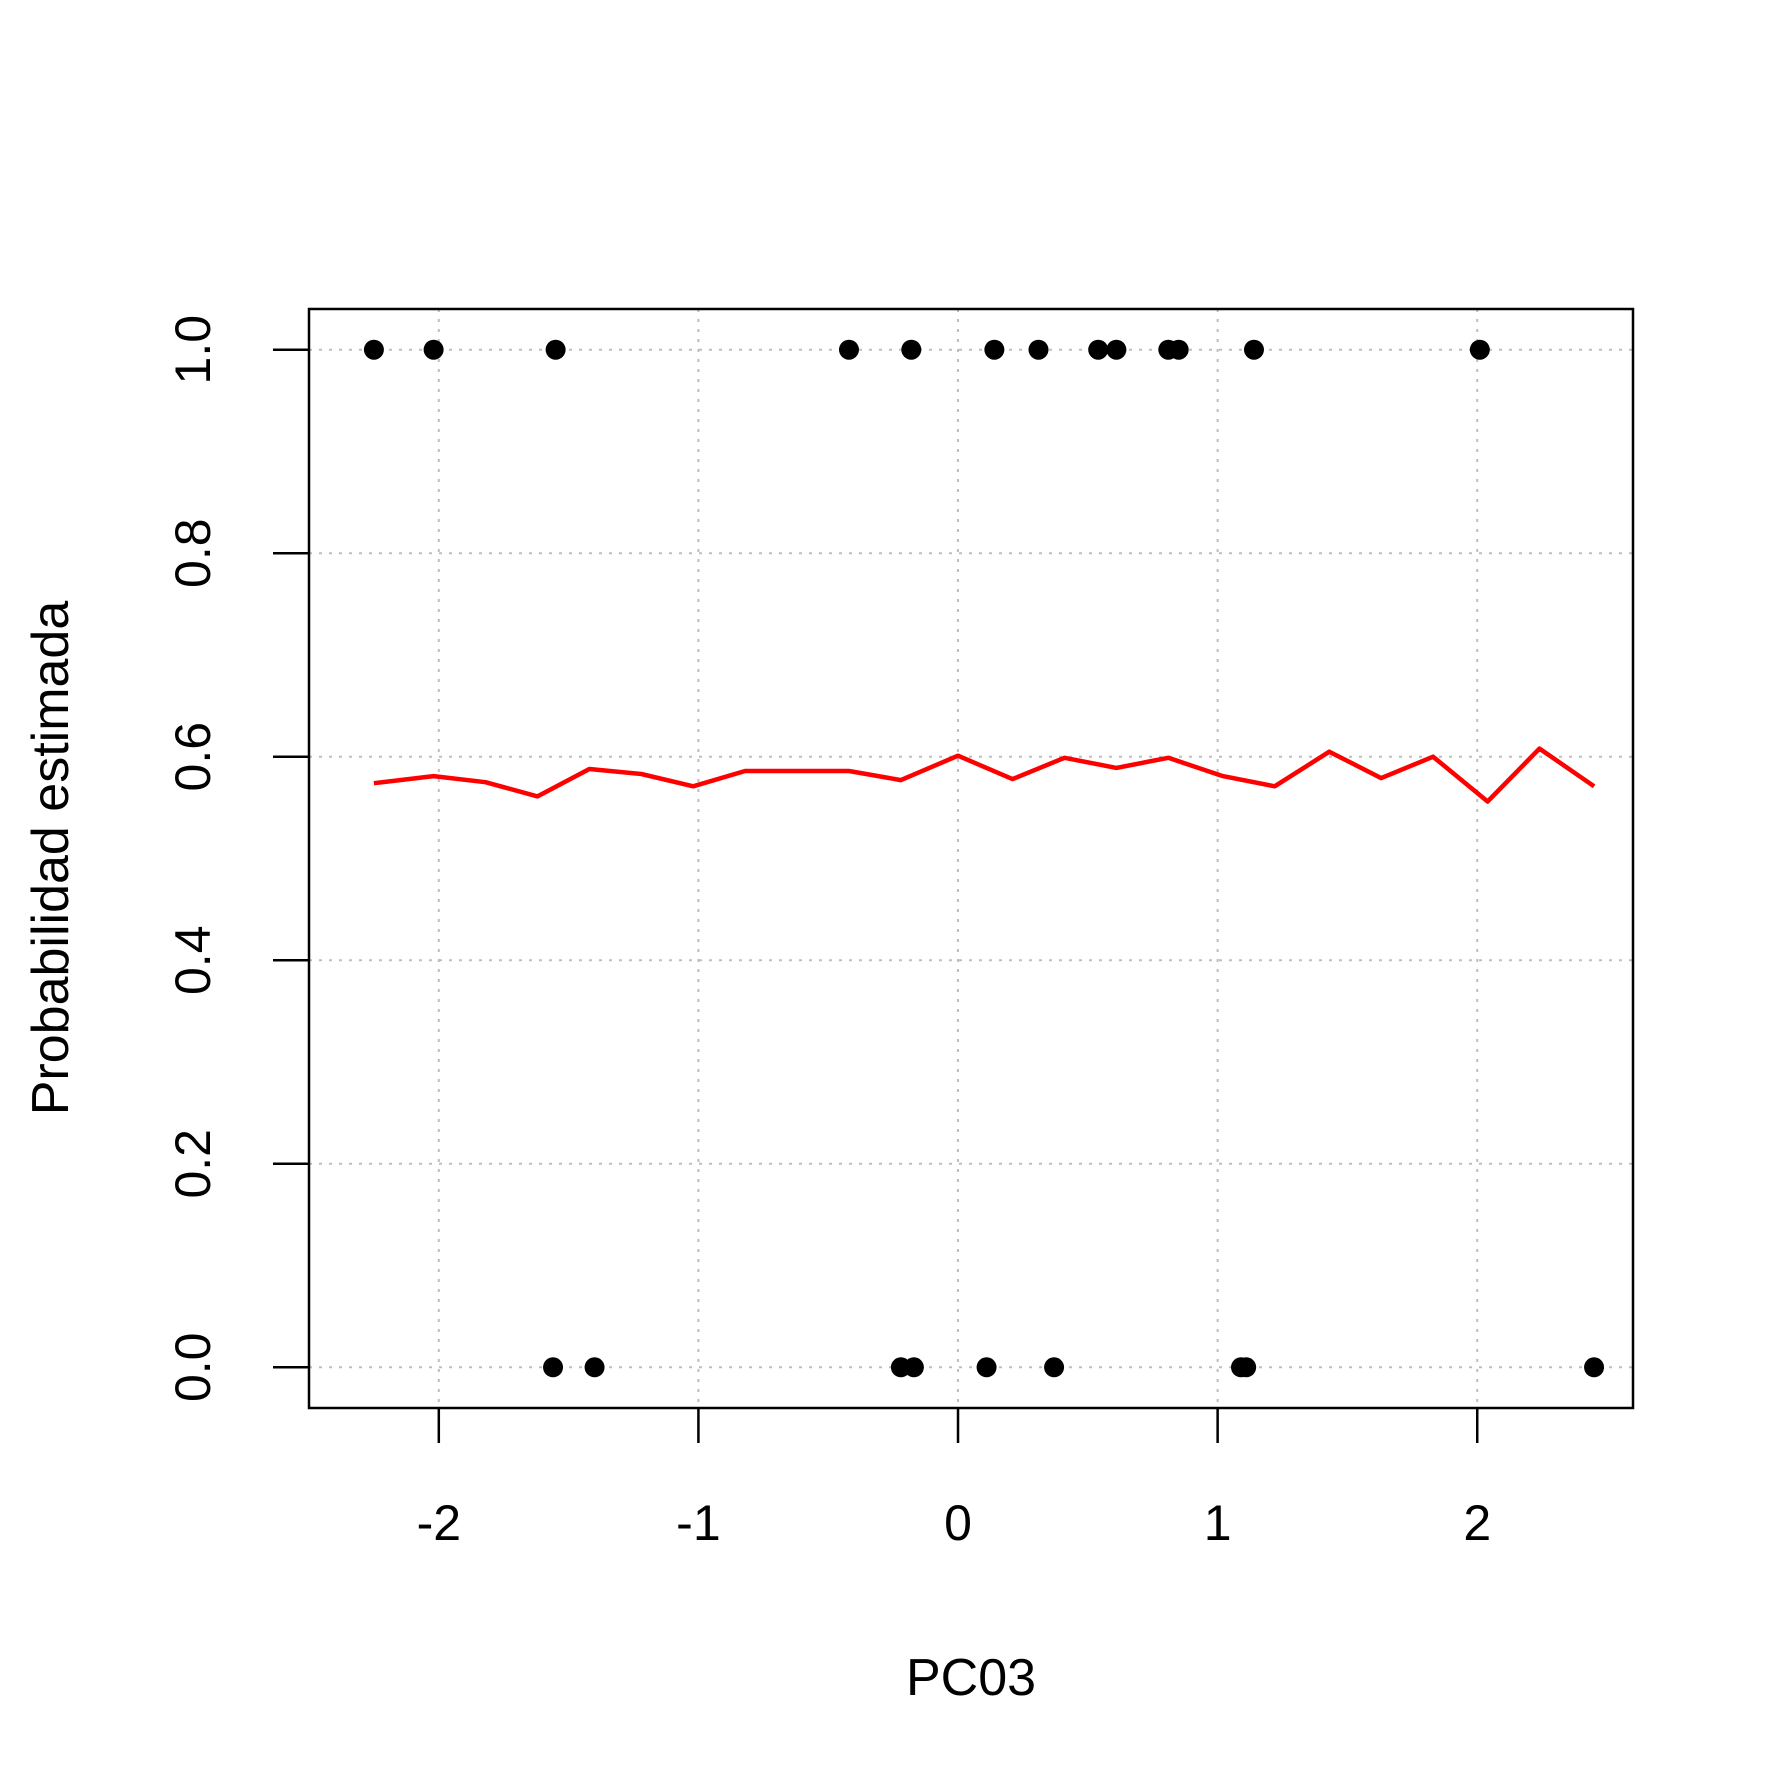 This screenshot has width=1771, height=1771. I want to click on y-tick-label-3: 0.6, so click(193, 757).